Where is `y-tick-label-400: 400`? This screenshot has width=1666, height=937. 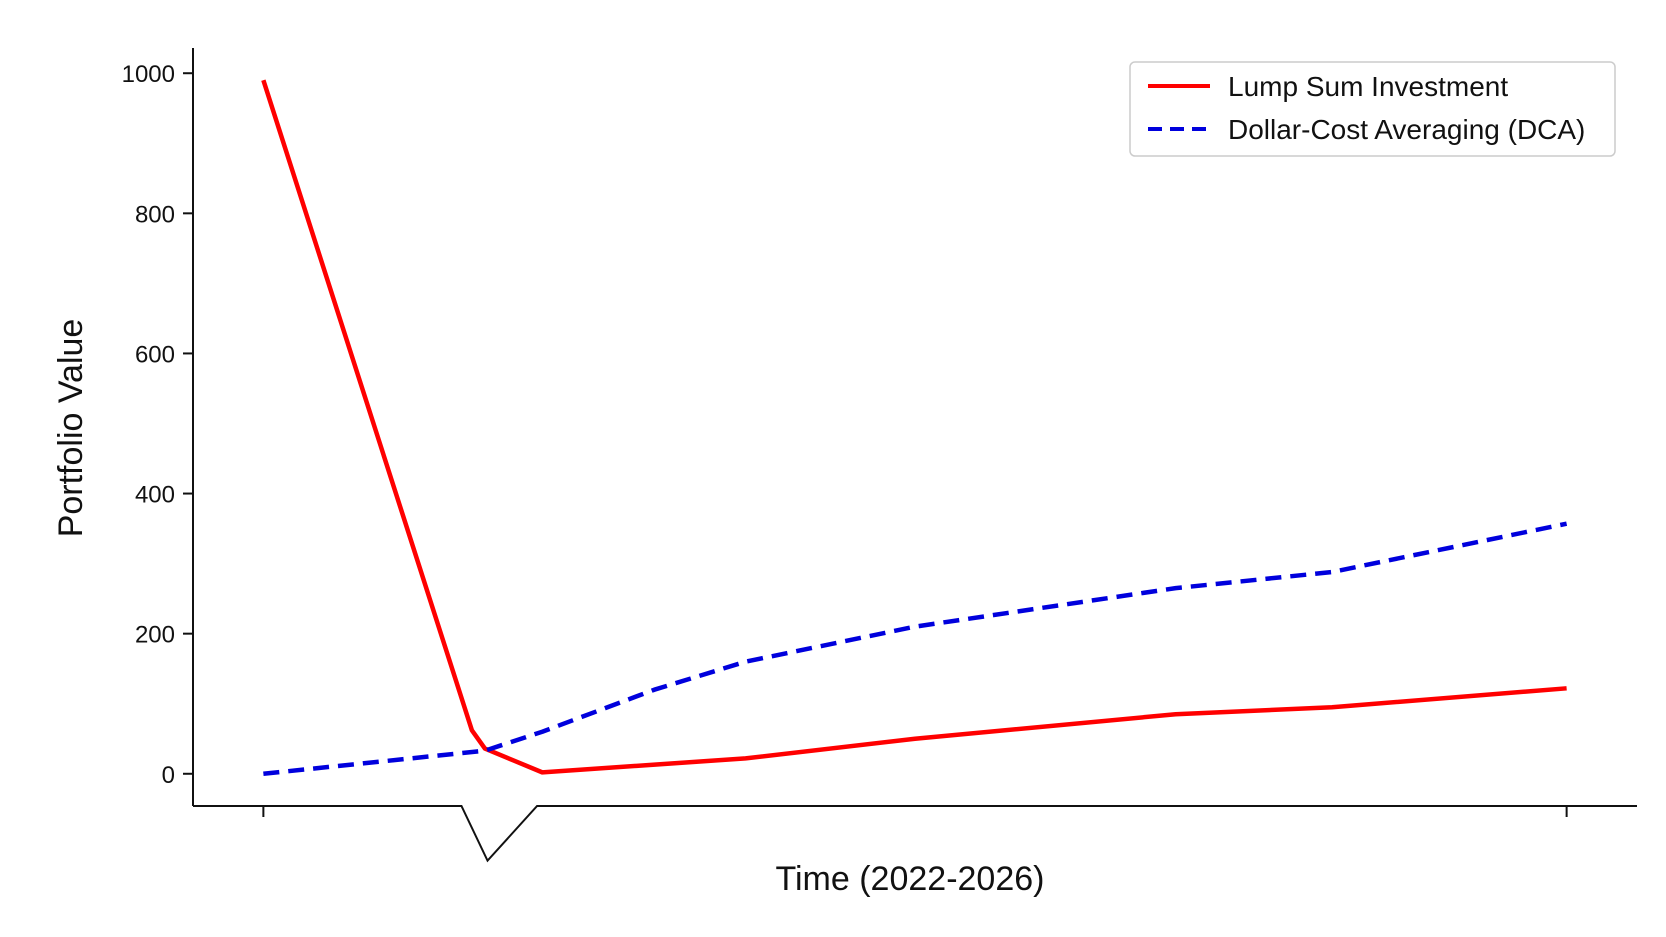 y-tick-label-400: 400 is located at coordinates (155, 495).